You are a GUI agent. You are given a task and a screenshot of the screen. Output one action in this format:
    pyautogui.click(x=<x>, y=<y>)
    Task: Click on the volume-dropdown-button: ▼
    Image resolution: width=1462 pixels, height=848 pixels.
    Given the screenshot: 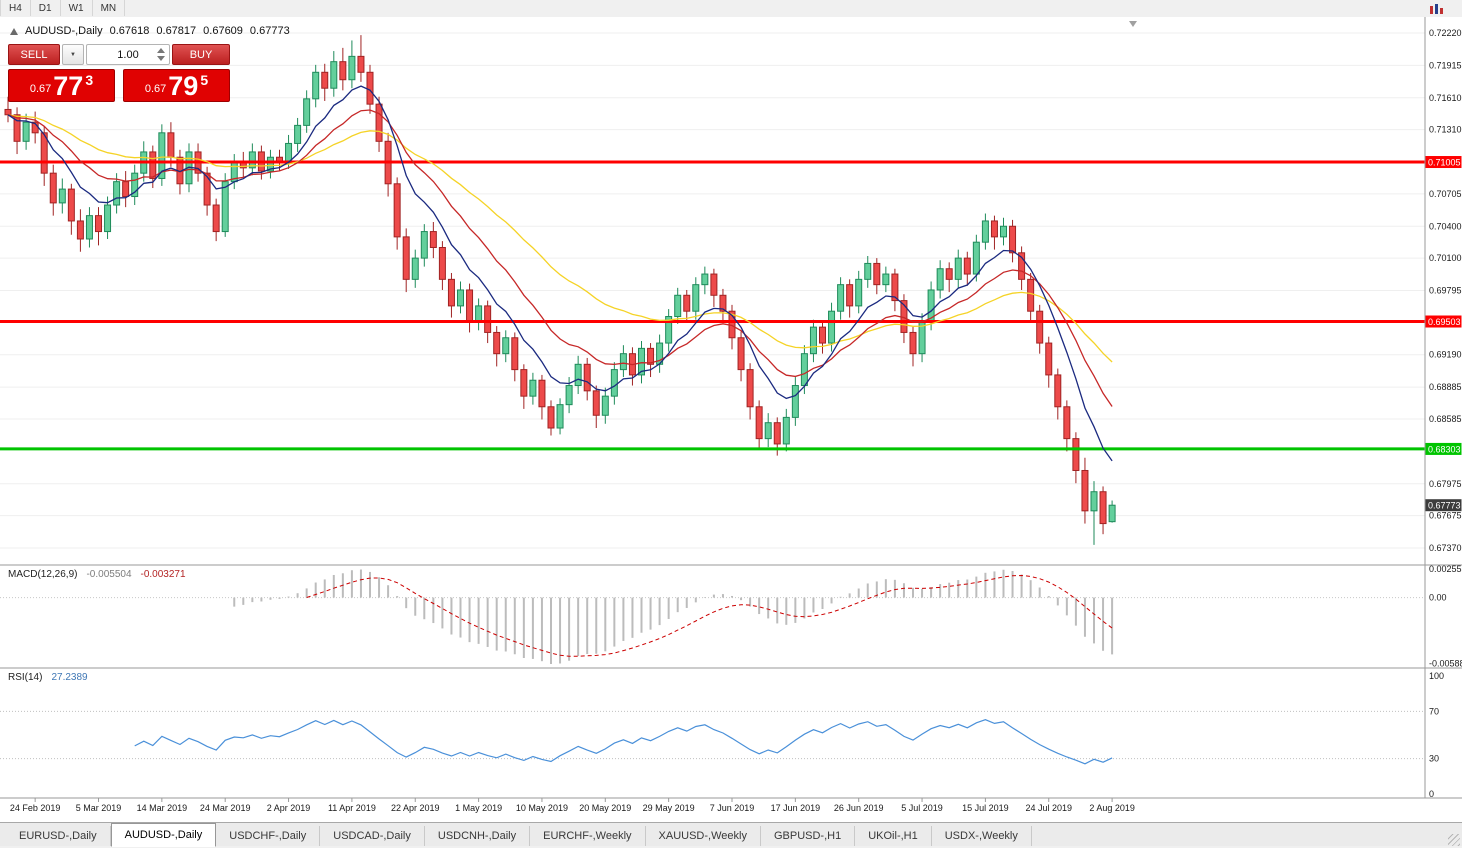 What is the action you would take?
    pyautogui.click(x=73, y=54)
    